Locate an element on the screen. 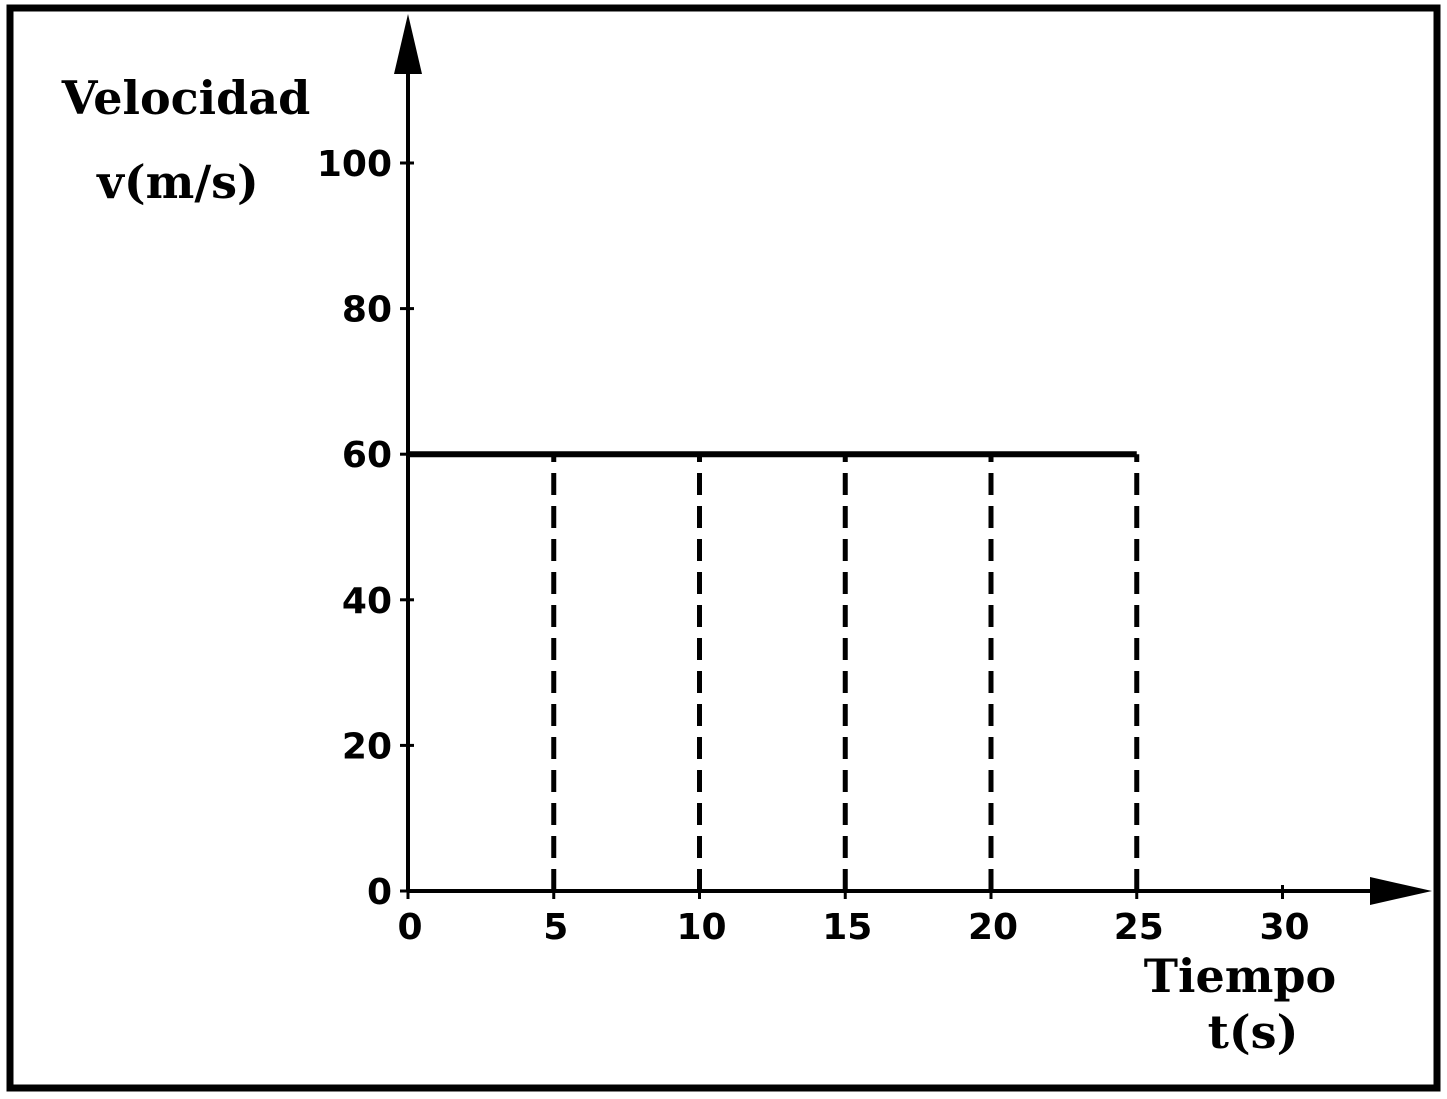 The width and height of the screenshot is (1447, 1099). x-axis-title-line-2: t(s) is located at coordinates (1253, 1032).